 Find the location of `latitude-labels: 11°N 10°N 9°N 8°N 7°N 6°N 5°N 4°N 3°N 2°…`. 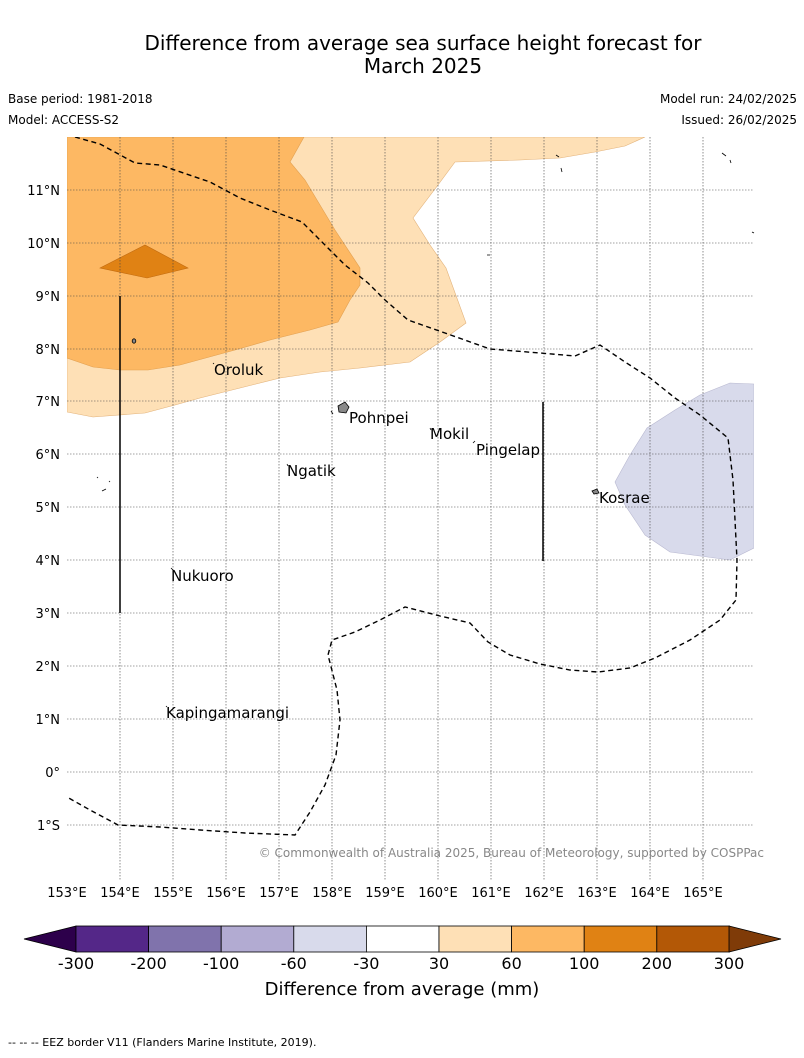

latitude-labels: 11°N 10°N 9°N 8°N 7°N 6°N 5°N 4°N 3°N 2°… is located at coordinates (43, 509).